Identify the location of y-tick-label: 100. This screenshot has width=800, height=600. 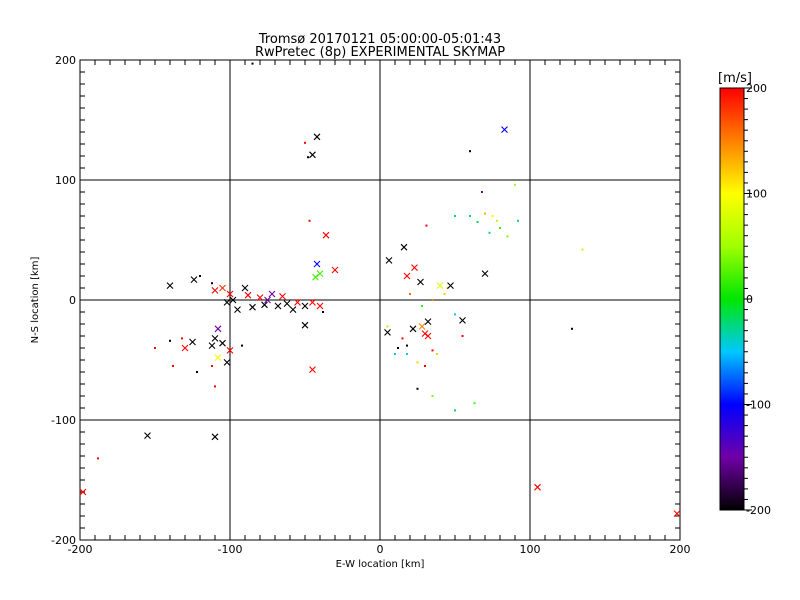
(65, 180).